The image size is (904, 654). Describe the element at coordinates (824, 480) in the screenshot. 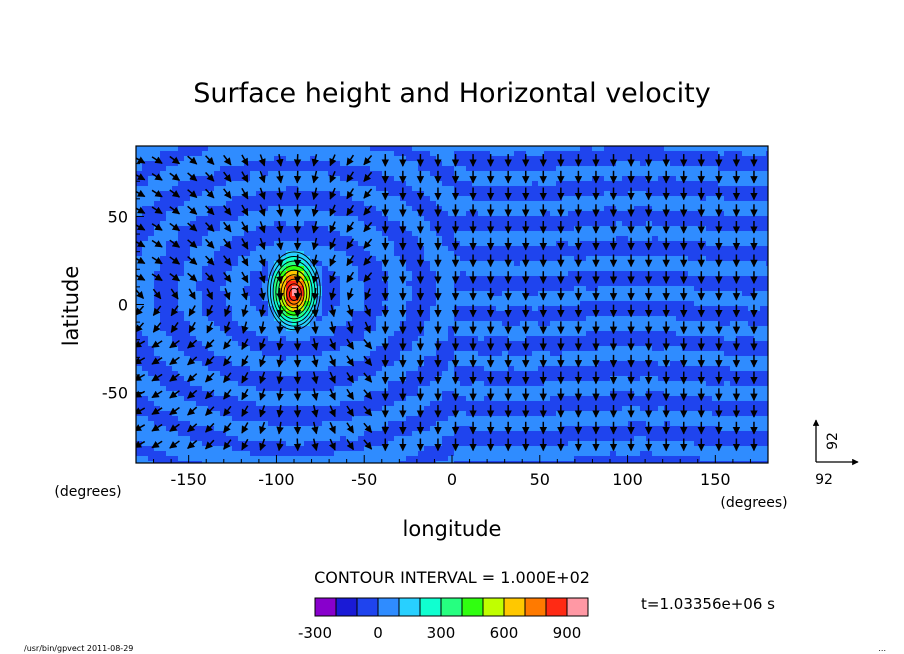

I see `reference-u-label: 92` at that location.